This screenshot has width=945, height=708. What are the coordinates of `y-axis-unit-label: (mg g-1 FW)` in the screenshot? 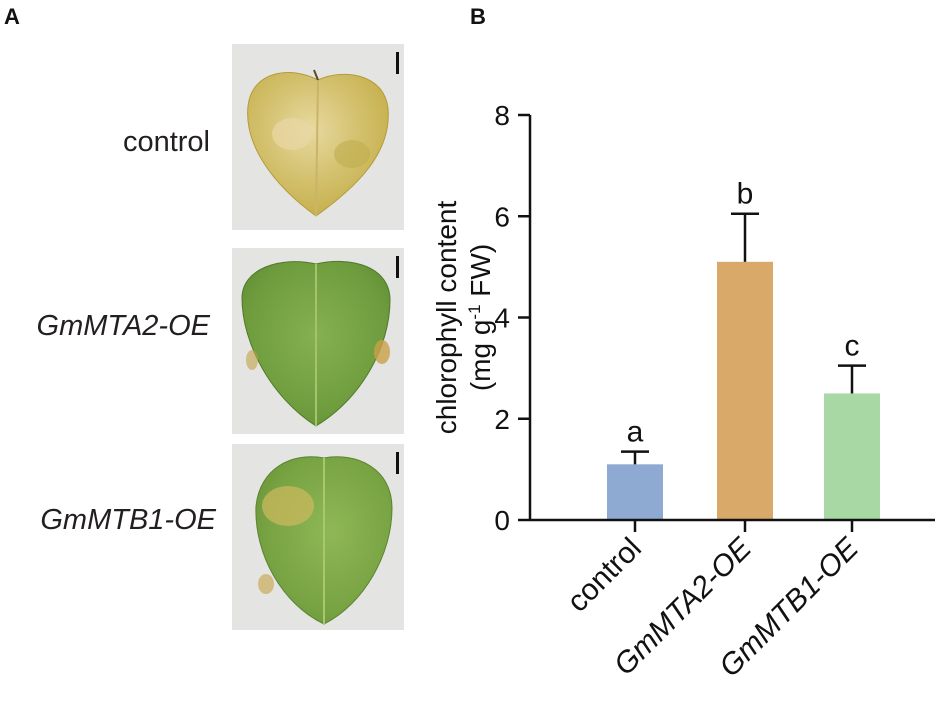 It's located at (480, 317).